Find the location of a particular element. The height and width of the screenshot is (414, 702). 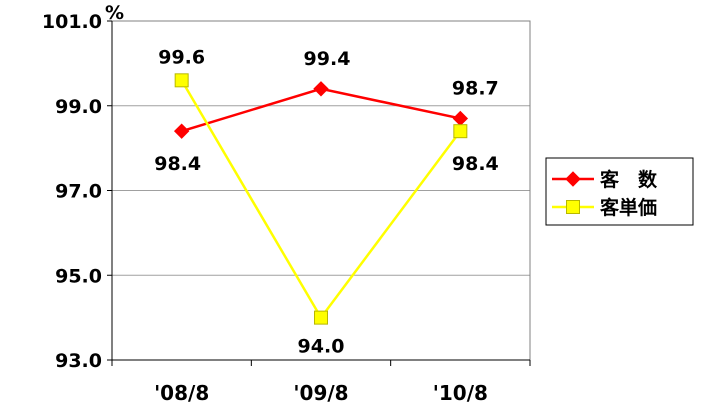

x-tick-label: '08/8 is located at coordinates (181, 393).